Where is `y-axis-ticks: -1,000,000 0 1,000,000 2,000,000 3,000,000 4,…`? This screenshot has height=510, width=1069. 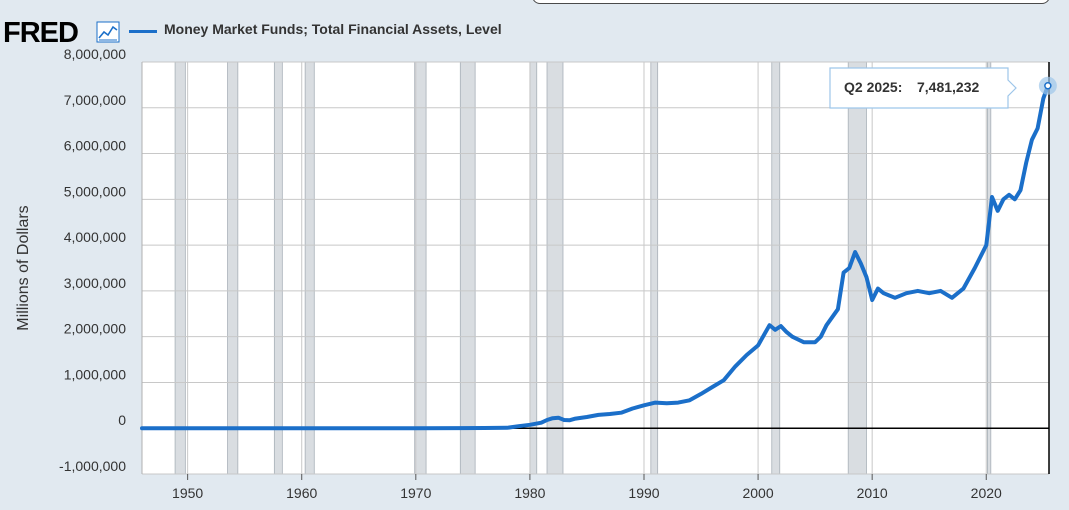
y-axis-ticks: -1,000,000 0 1,000,000 2,000,000 3,000,000 4,… is located at coordinates (92, 260).